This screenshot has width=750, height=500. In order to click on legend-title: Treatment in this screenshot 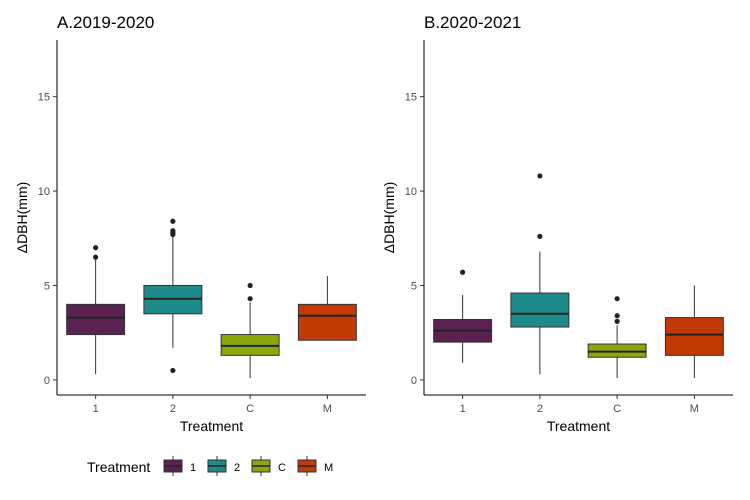, I will do `click(118, 467)`.